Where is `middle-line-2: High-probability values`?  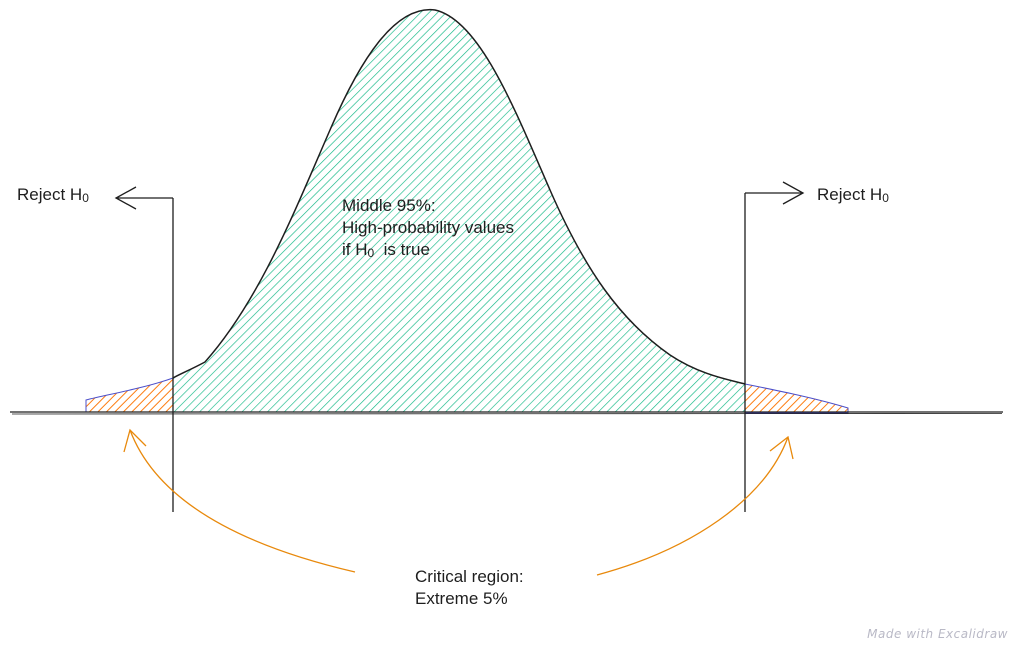
middle-line-2: High-probability values is located at coordinates (428, 227).